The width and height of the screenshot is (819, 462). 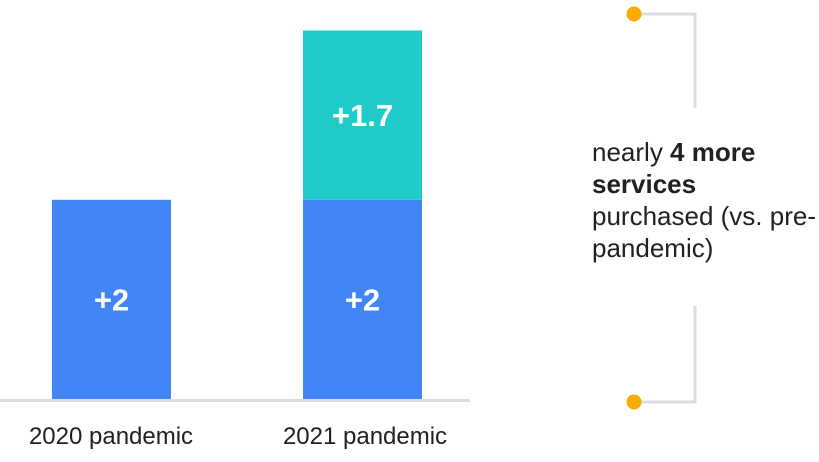 What do you see at coordinates (631, 152) in the screenshot?
I see `annotation-prefix: nearly` at bounding box center [631, 152].